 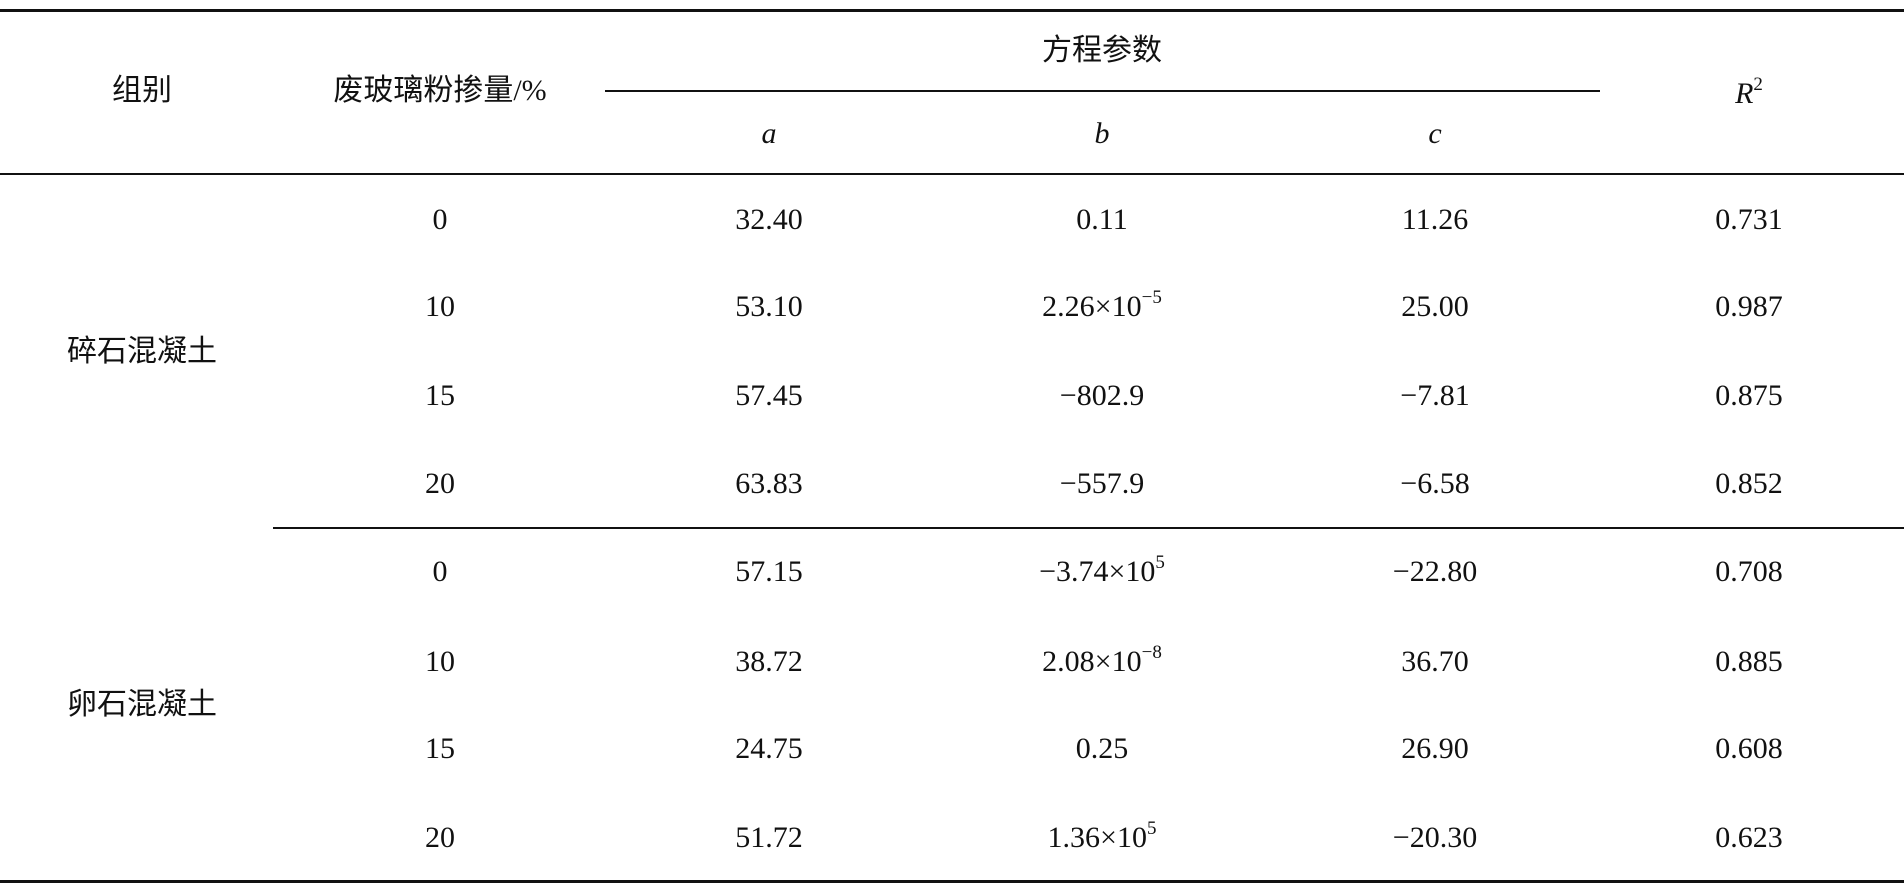 I want to click on param-c-cell: 36.70, so click(x=1435, y=661).